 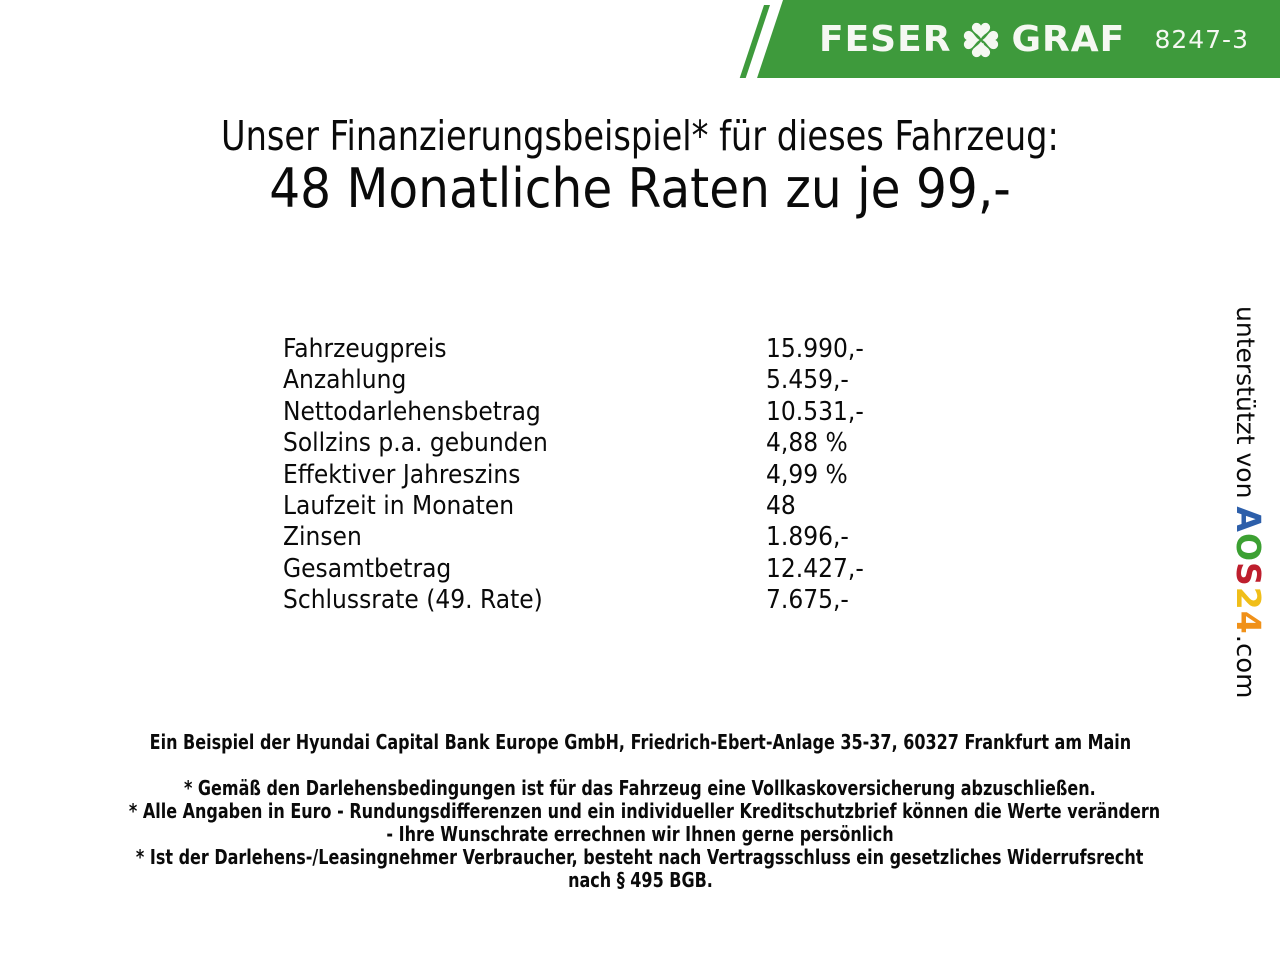 What do you see at coordinates (399, 505) in the screenshot?
I see `row-label: Laufzeit in Monaten` at bounding box center [399, 505].